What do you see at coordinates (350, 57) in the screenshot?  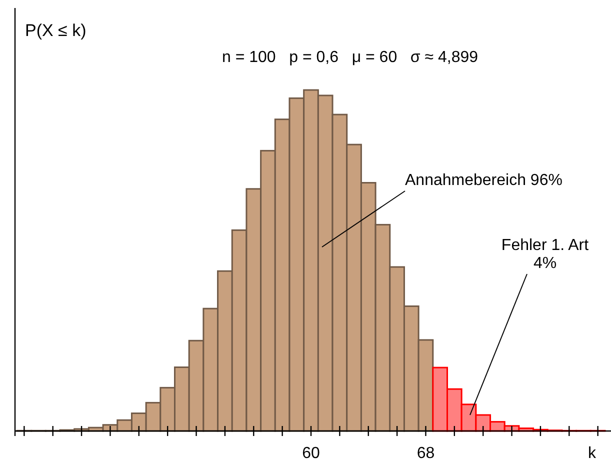 I see `chart-subtitle: n = 100 p = 0,6 μ = 60 σ ≈ 4,899` at bounding box center [350, 57].